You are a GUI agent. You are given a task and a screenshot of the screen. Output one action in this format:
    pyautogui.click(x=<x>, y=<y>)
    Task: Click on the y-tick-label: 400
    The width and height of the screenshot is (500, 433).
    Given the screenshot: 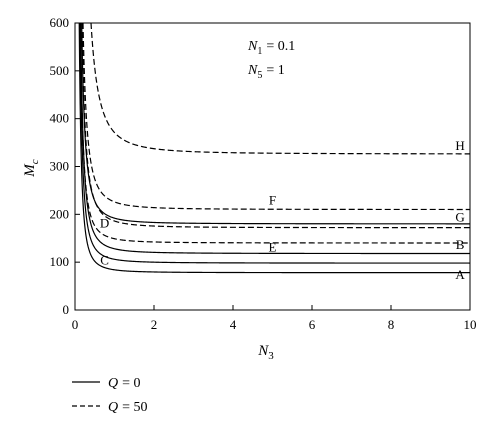 What is the action you would take?
    pyautogui.click(x=60, y=118)
    